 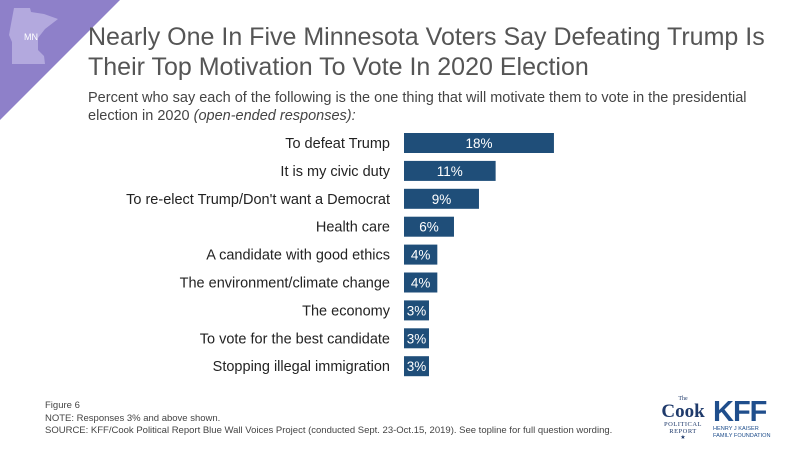 What do you see at coordinates (295, 339) in the screenshot?
I see `category-label-7: To vote for the best candidate` at bounding box center [295, 339].